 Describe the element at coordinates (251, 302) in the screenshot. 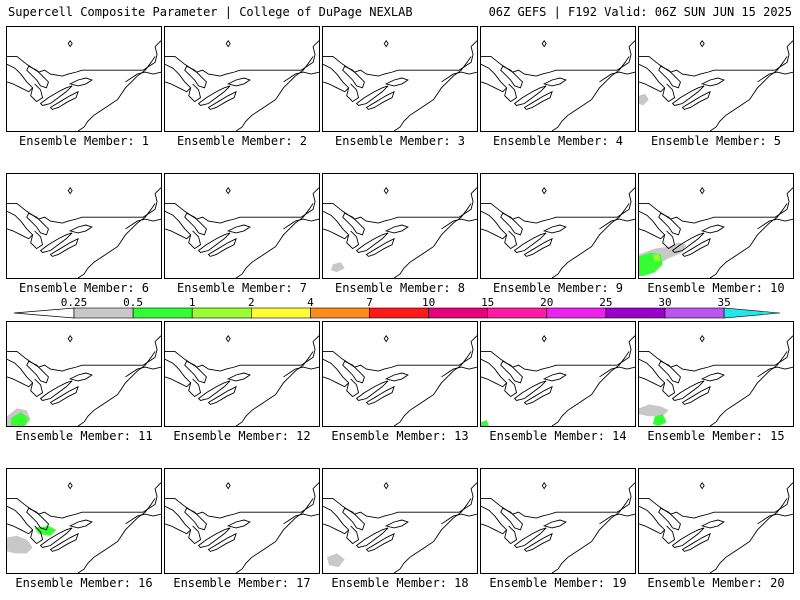

I see `colorbar-tick-label: 2` at that location.